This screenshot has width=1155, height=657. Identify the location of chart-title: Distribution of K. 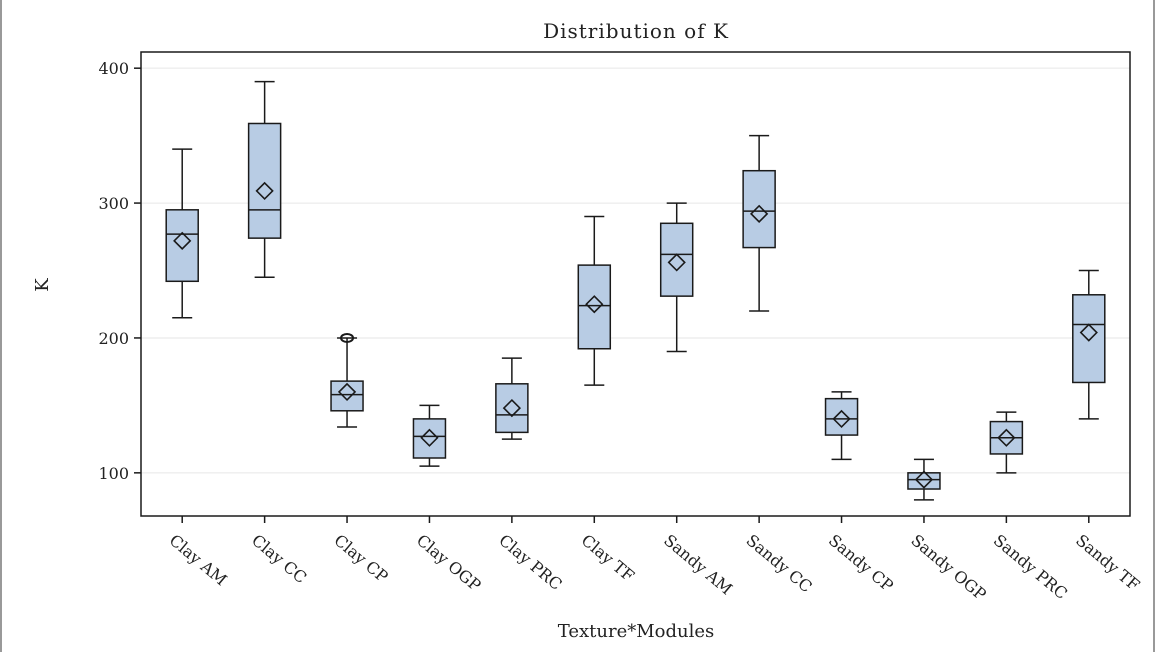
(636, 31).